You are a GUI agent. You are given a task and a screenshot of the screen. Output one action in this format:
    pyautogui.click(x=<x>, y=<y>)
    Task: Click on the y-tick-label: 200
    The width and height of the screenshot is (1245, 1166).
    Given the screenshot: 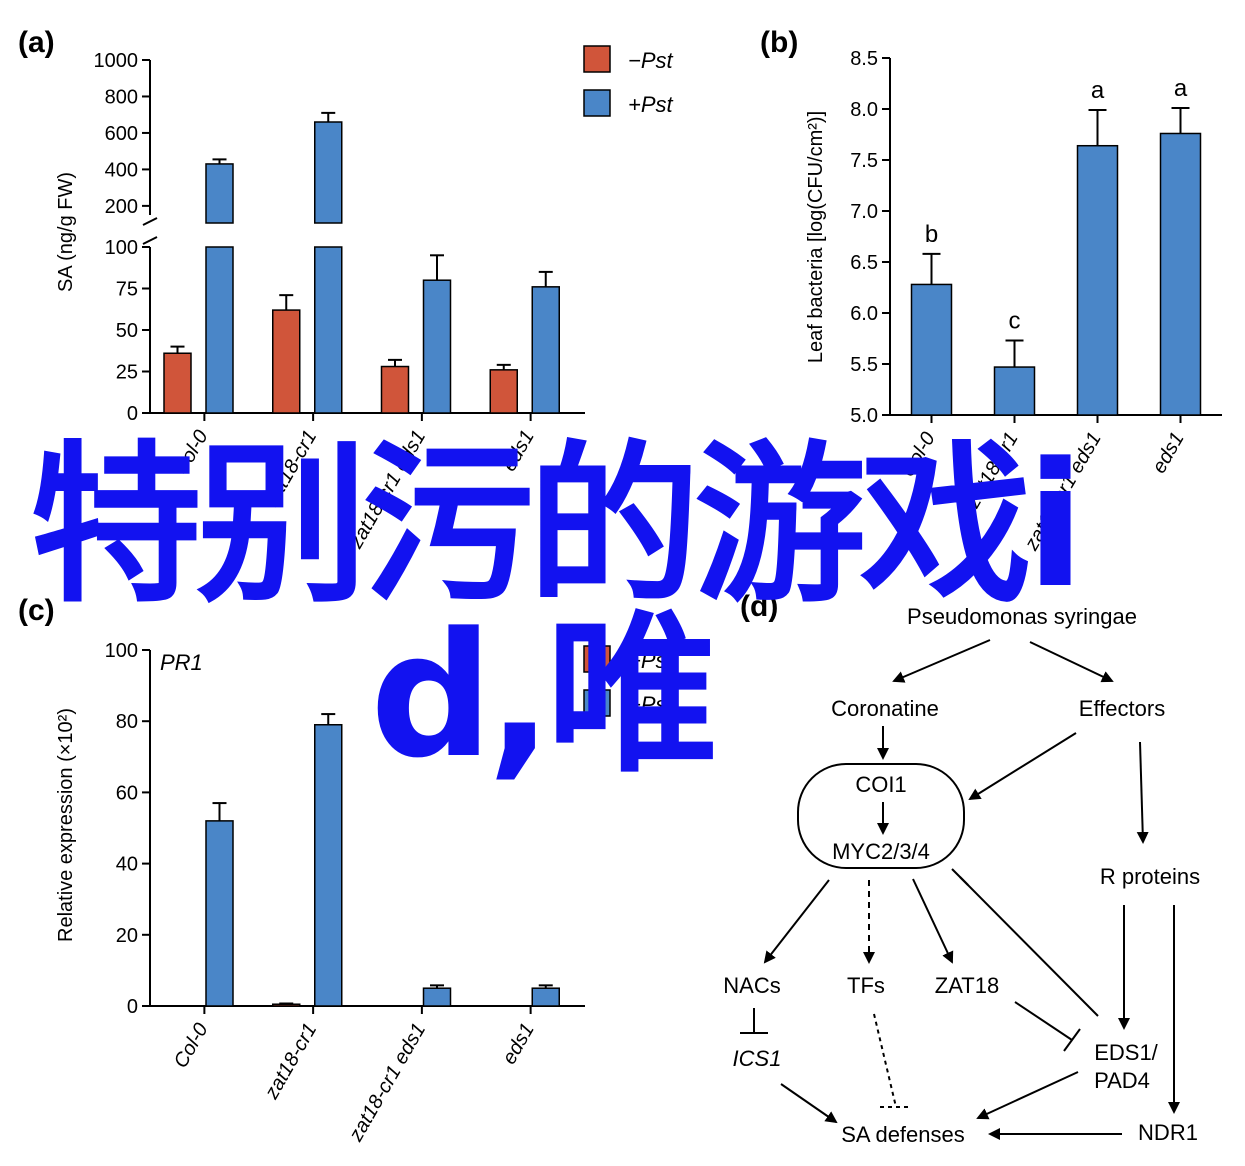 What is the action you would take?
    pyautogui.click(x=121, y=207)
    